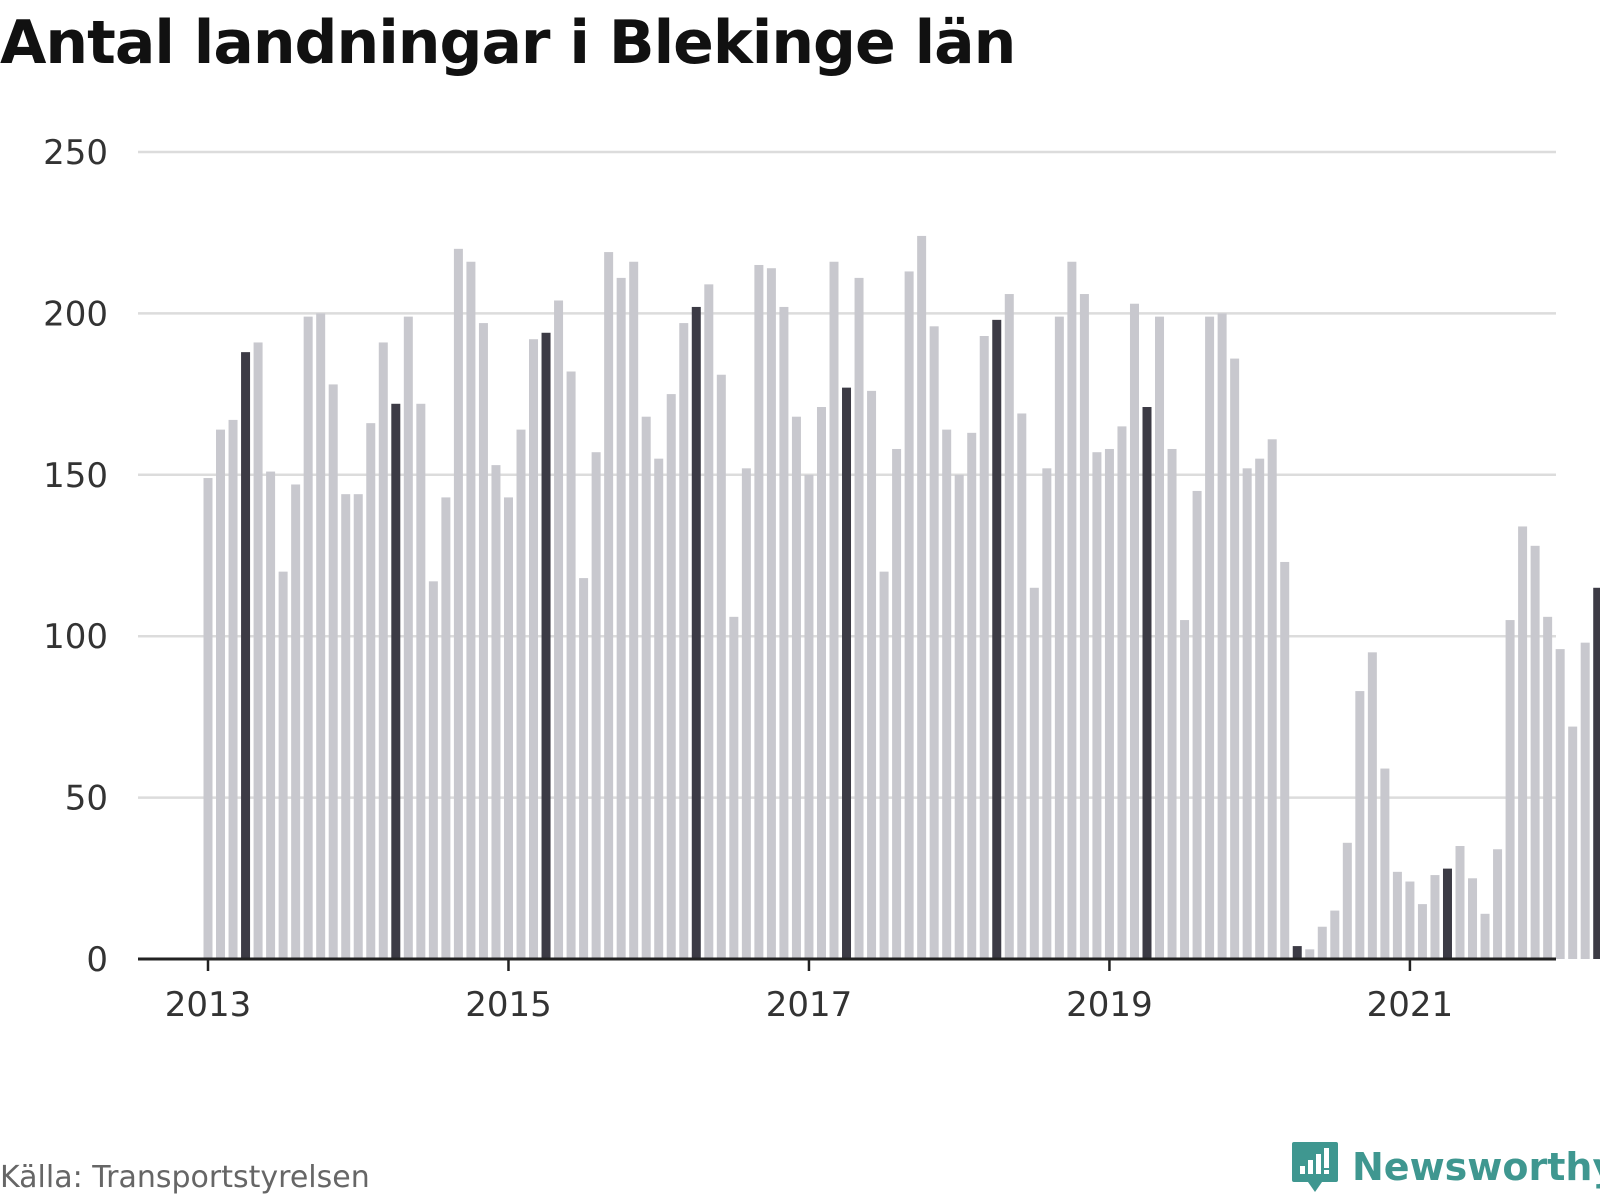  What do you see at coordinates (75, 153) in the screenshot?
I see `y-tick-label: 250` at bounding box center [75, 153].